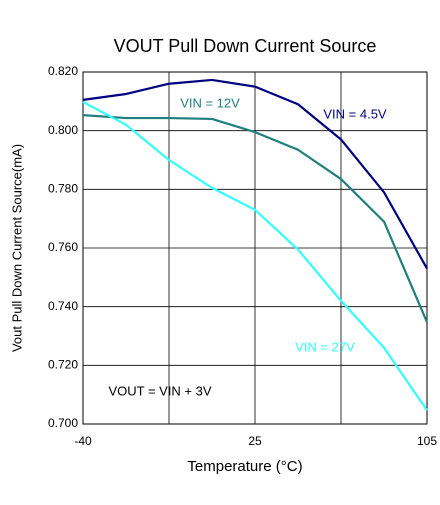 The image size is (440, 505). What do you see at coordinates (16, 248) in the screenshot?
I see `y-axis-label: Vout Pull Down Current Source(mA)` at bounding box center [16, 248].